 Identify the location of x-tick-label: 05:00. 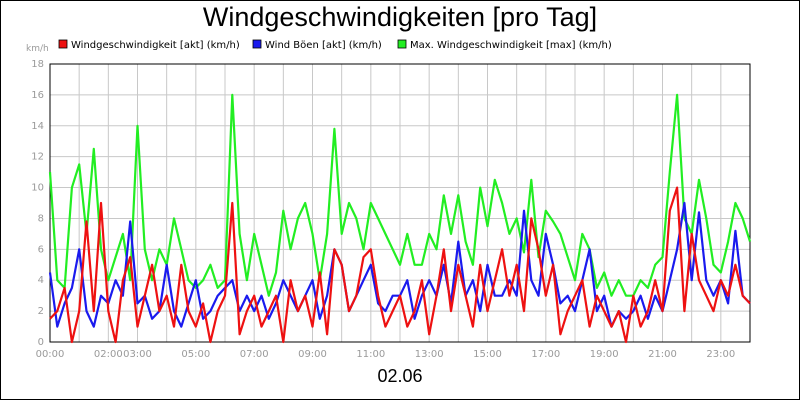
(195, 354).